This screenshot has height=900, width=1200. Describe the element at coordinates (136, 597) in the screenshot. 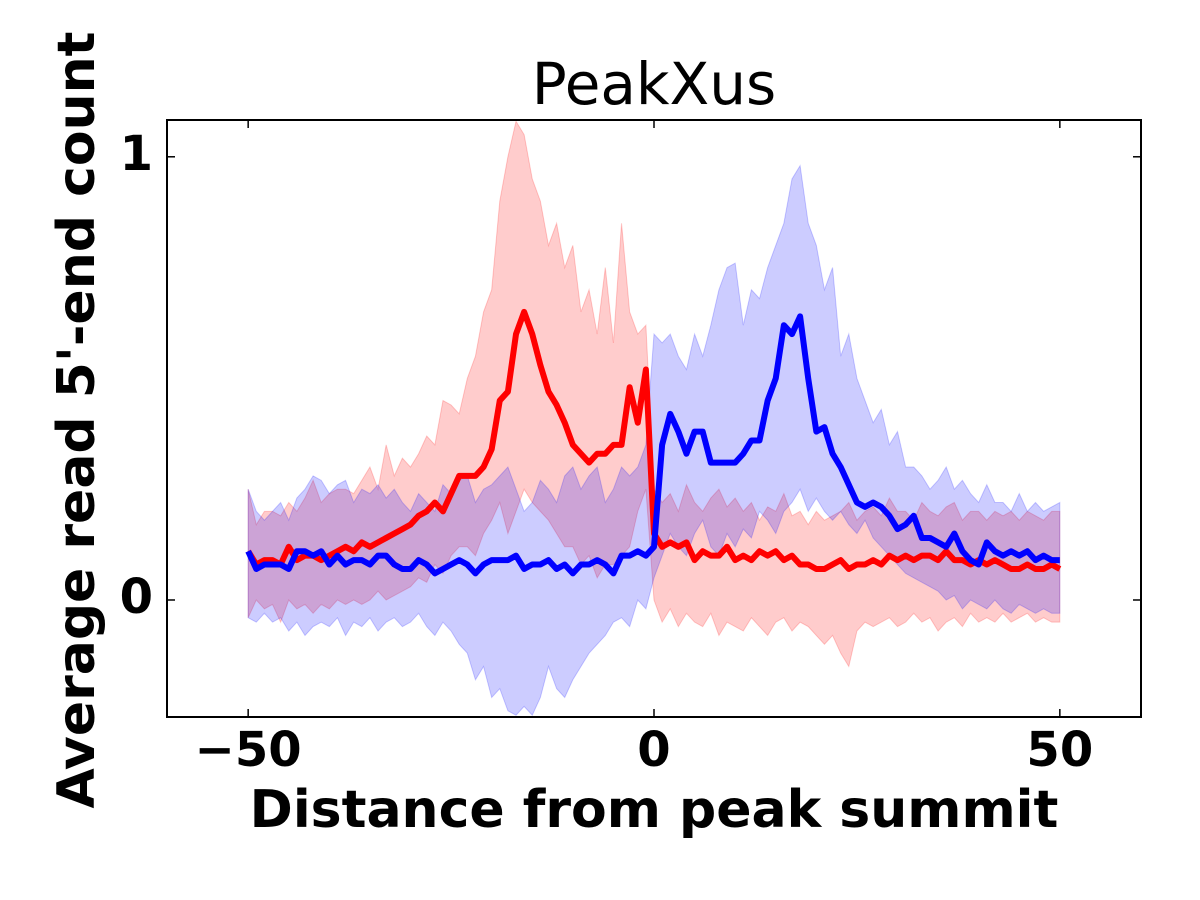

I see `y-tick-label: 0` at that location.